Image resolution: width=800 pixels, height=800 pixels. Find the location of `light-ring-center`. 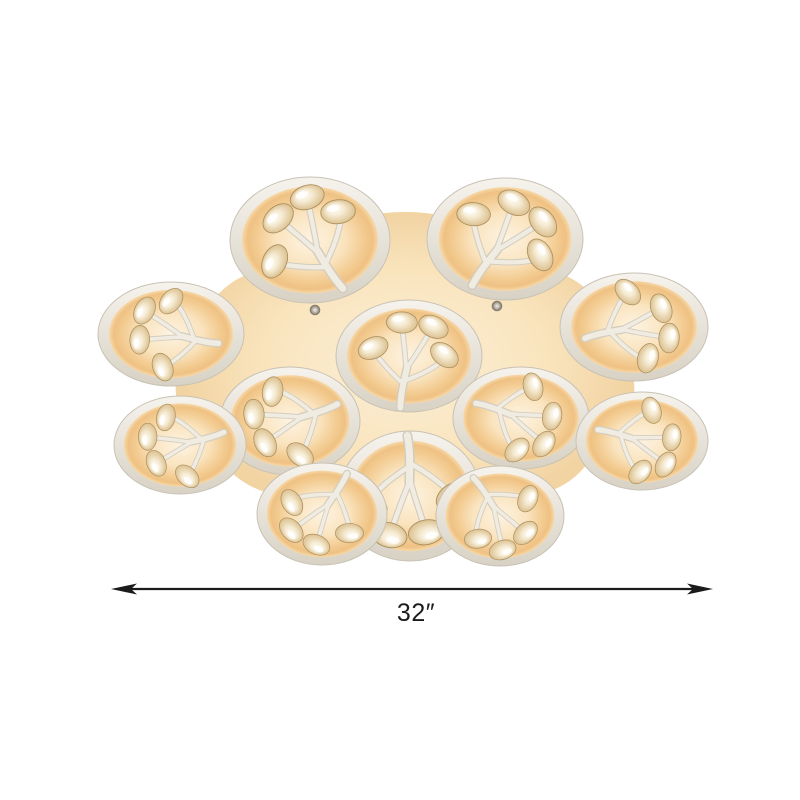

light-ring-center is located at coordinates (409, 356).